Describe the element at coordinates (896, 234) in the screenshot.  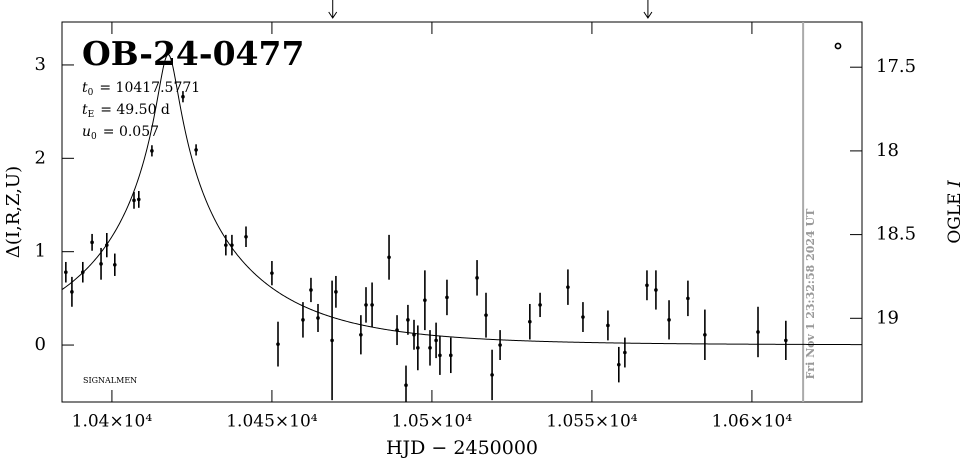
I see `y2-tick-label: 18.5` at that location.